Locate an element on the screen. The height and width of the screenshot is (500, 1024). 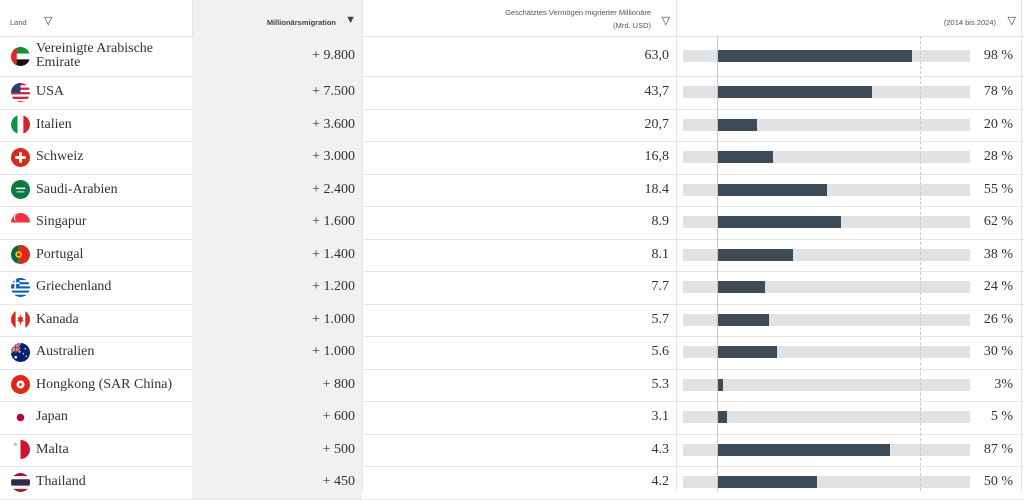
wealth-value: 16,8 is located at coordinates (657, 157).